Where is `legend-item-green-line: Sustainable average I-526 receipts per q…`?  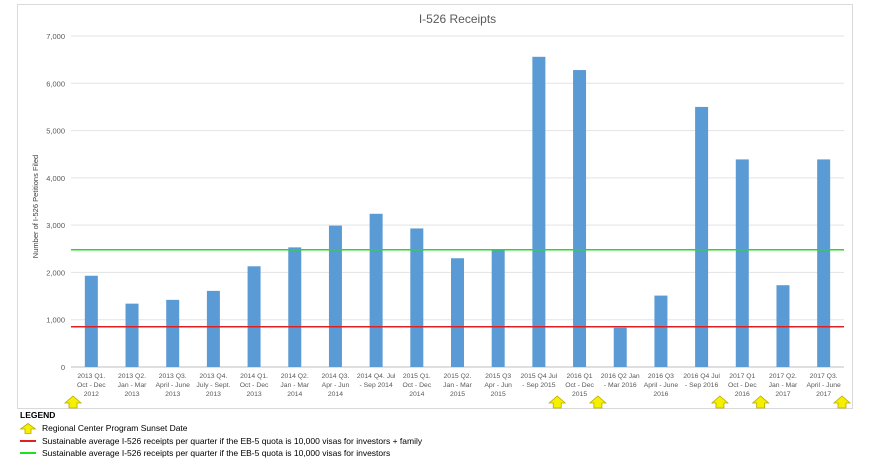
legend-item-green-line: Sustainable average I-526 receipts per q… is located at coordinates (205, 453).